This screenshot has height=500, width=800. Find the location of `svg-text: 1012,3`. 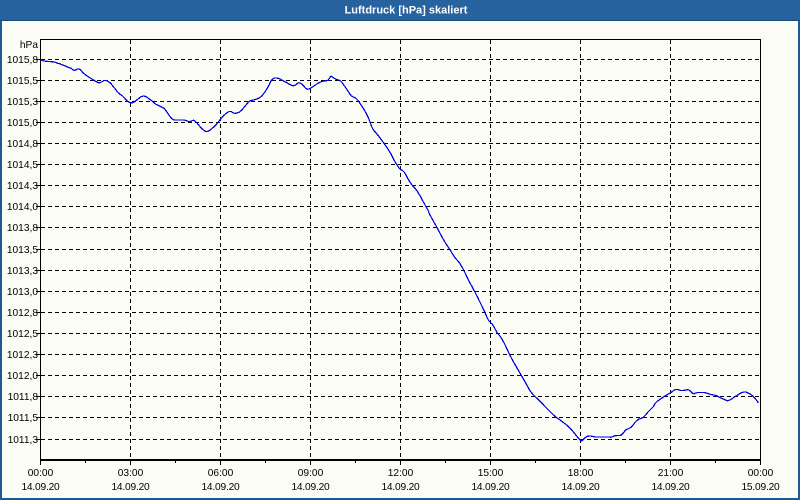

svg-text: 1012,3 is located at coordinates (22, 355).